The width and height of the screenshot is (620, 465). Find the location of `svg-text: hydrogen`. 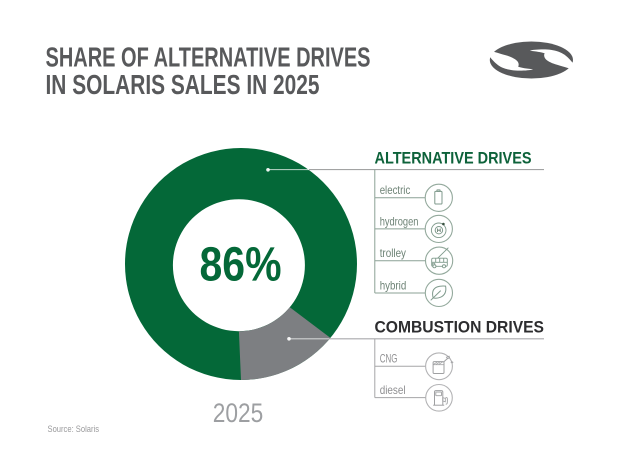

svg-text: hydrogen is located at coordinates (399, 221).